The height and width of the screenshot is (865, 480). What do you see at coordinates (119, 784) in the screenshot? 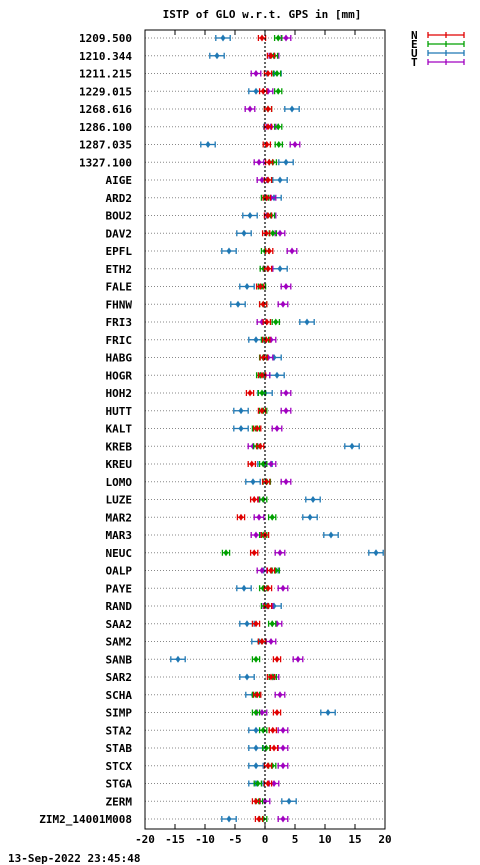
I see `category-label: STGA` at bounding box center [119, 784].